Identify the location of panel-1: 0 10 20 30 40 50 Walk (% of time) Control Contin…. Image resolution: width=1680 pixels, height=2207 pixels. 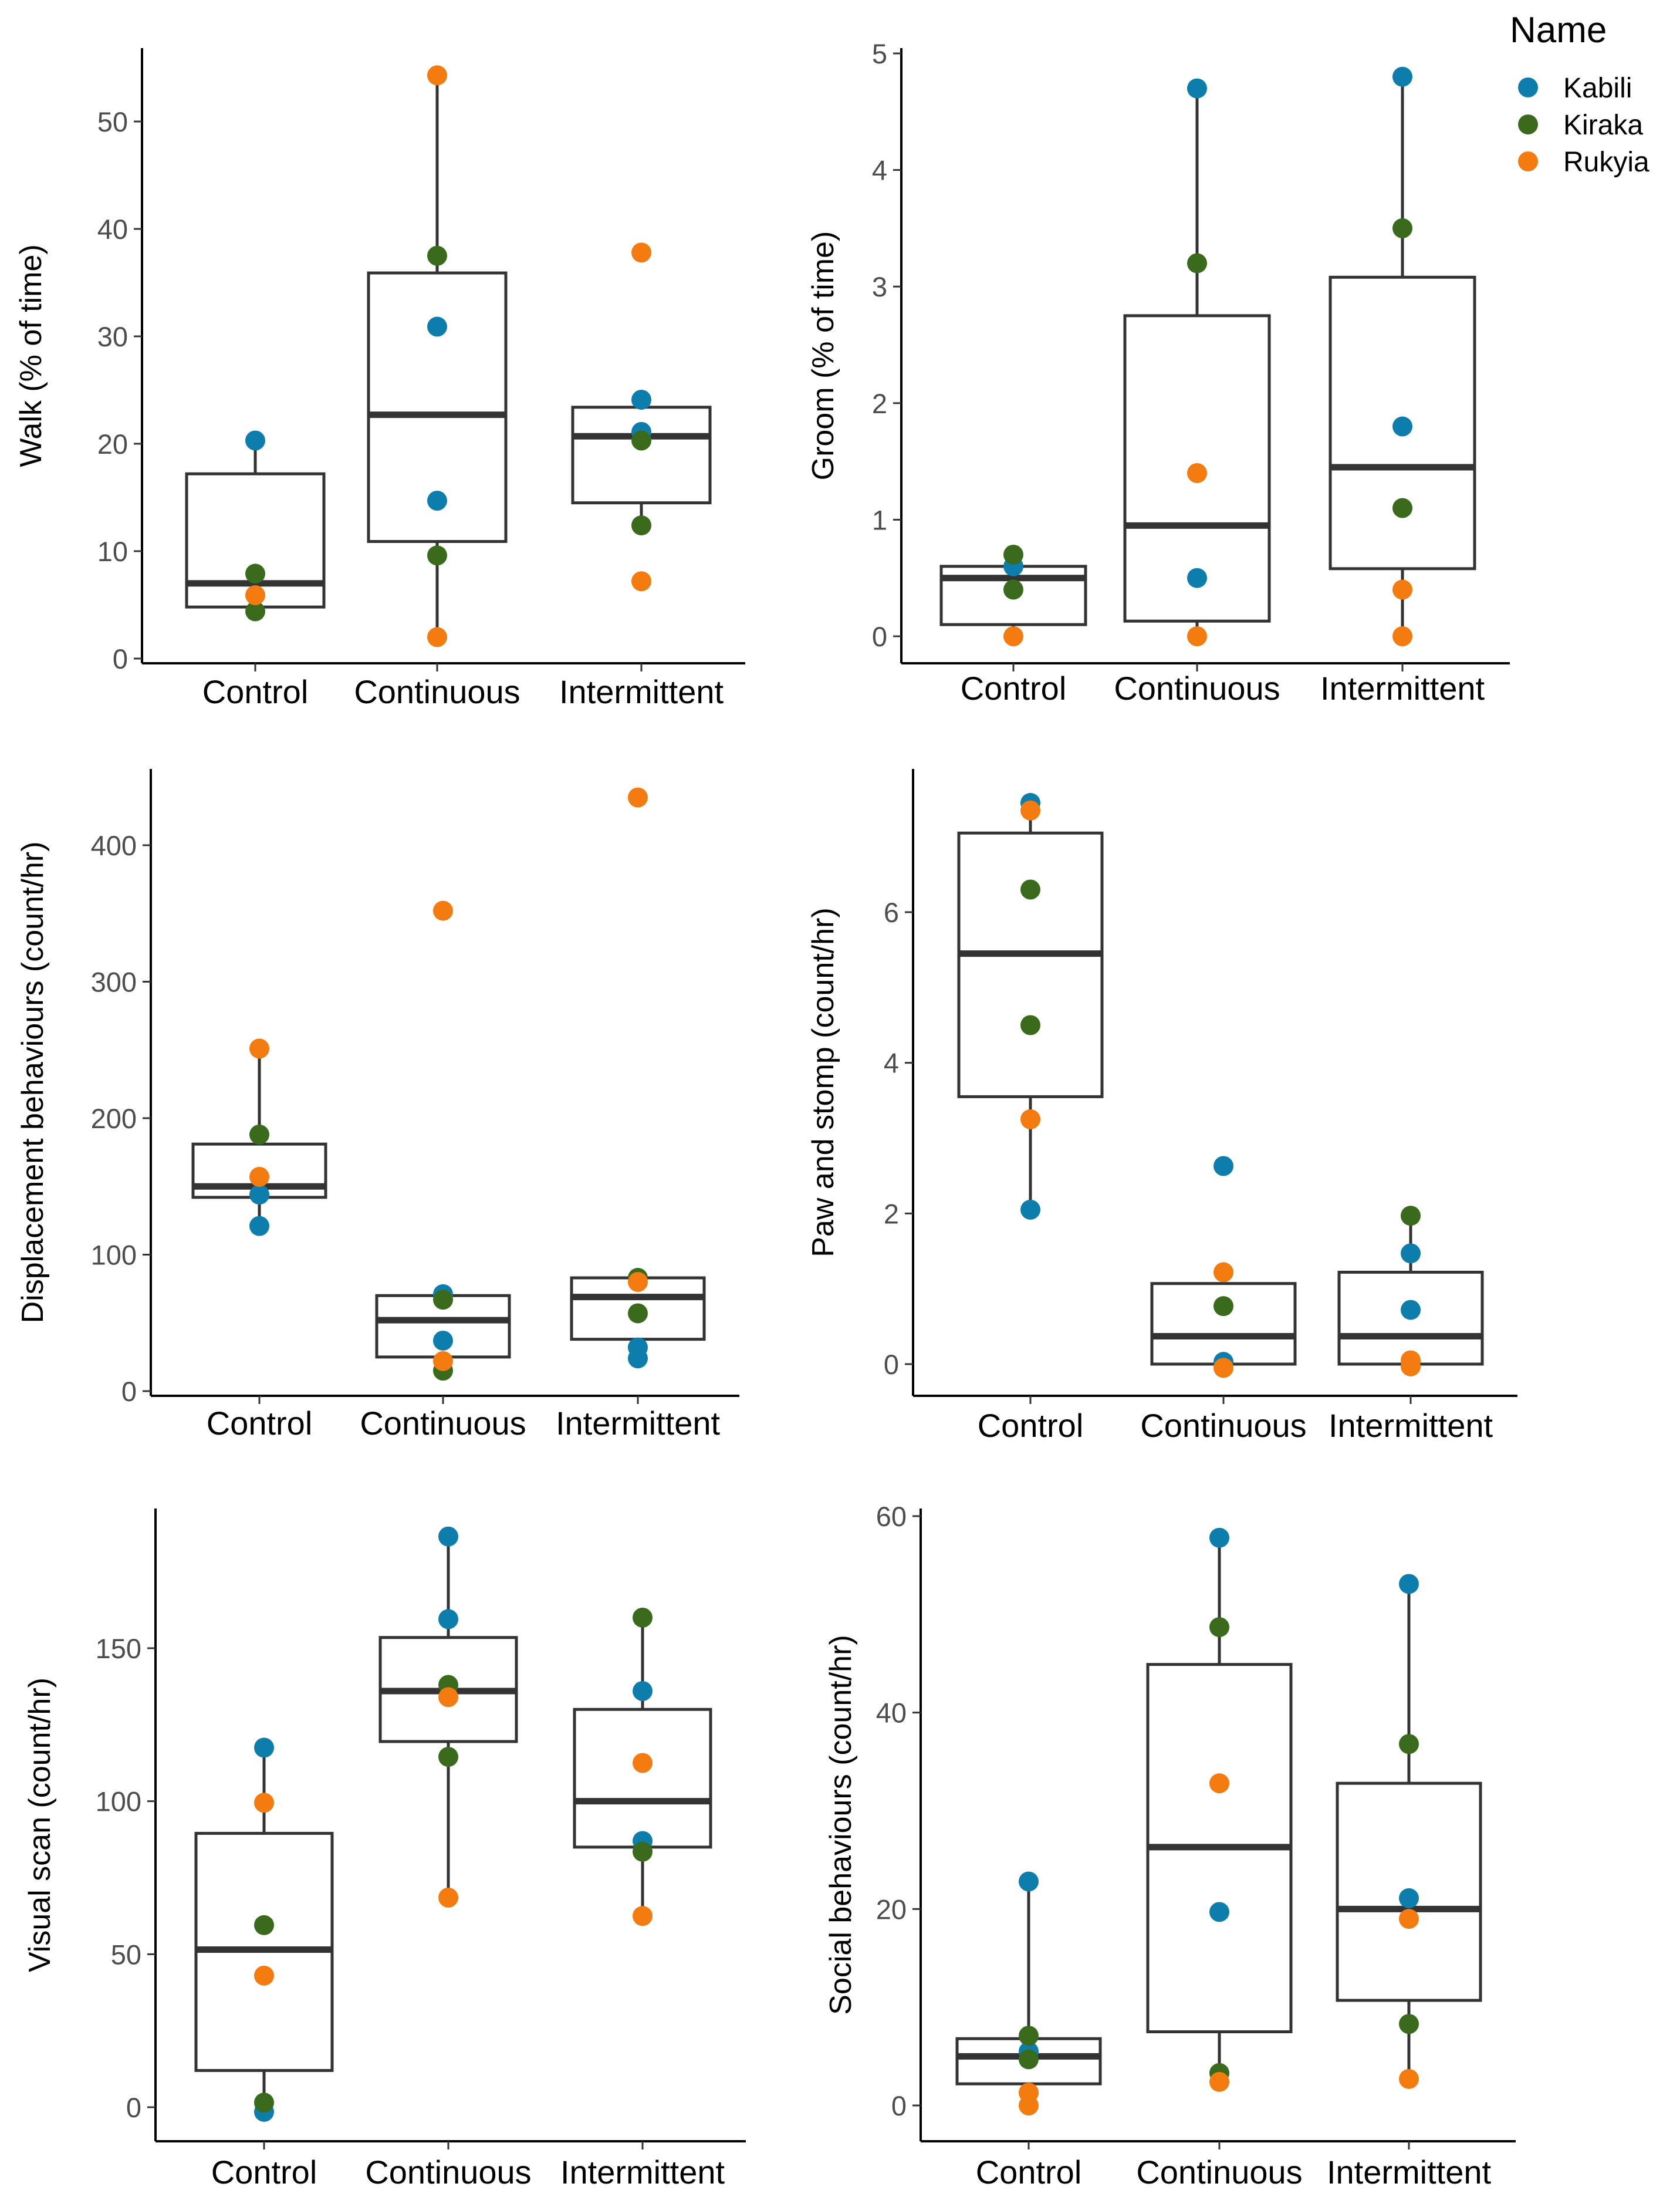
(379, 379).